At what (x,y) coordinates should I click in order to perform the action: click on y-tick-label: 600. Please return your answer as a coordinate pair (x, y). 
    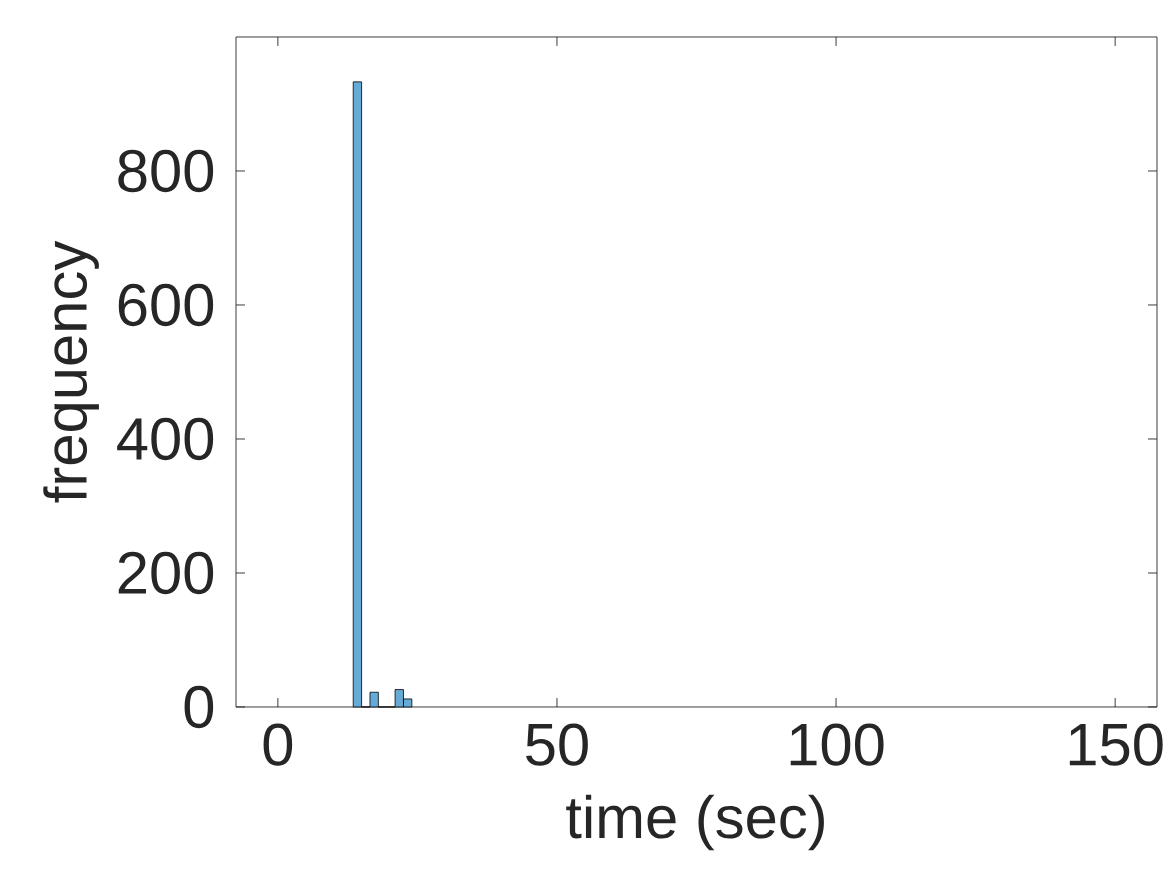
    Looking at the image, I should click on (166, 305).